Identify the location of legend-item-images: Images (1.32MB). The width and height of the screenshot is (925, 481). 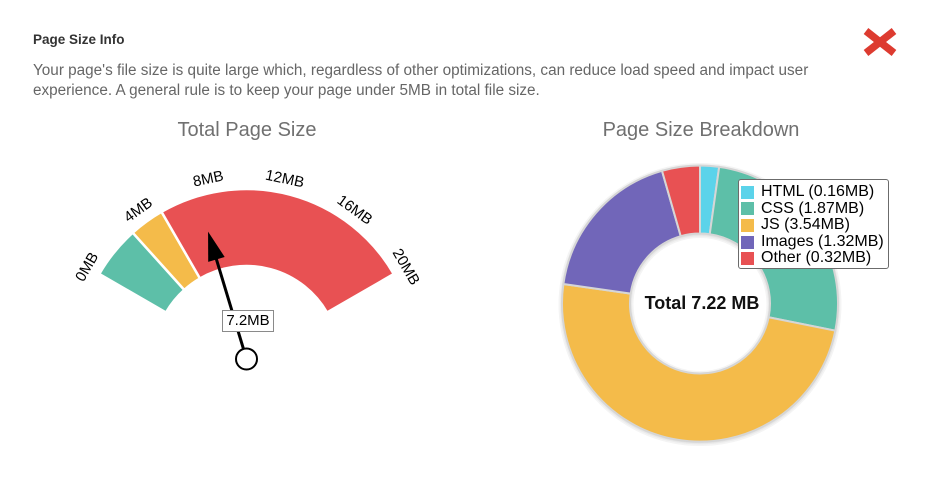
(814, 241).